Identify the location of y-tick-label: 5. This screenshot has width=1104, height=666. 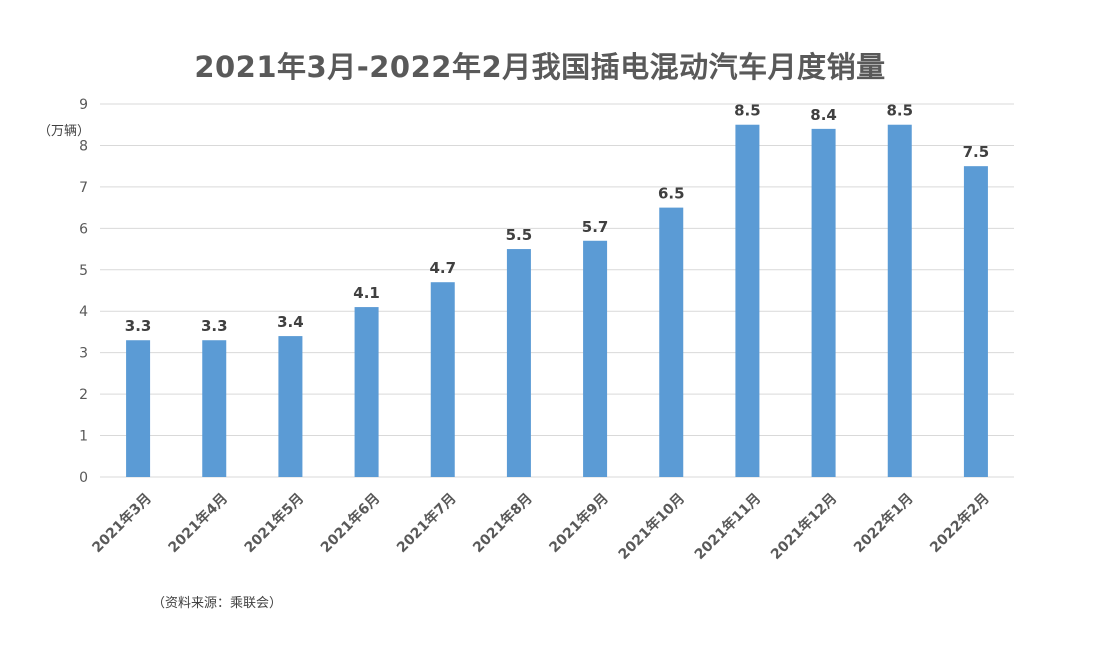
(83, 271).